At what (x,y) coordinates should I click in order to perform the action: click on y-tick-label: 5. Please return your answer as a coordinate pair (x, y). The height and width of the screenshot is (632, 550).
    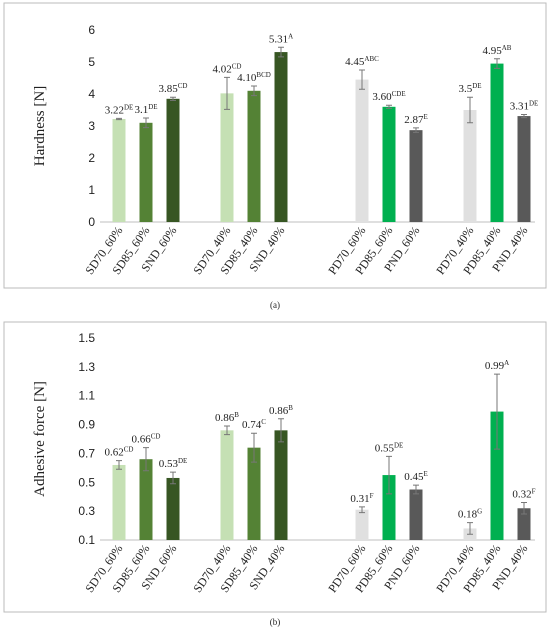
    Looking at the image, I should click on (91, 62).